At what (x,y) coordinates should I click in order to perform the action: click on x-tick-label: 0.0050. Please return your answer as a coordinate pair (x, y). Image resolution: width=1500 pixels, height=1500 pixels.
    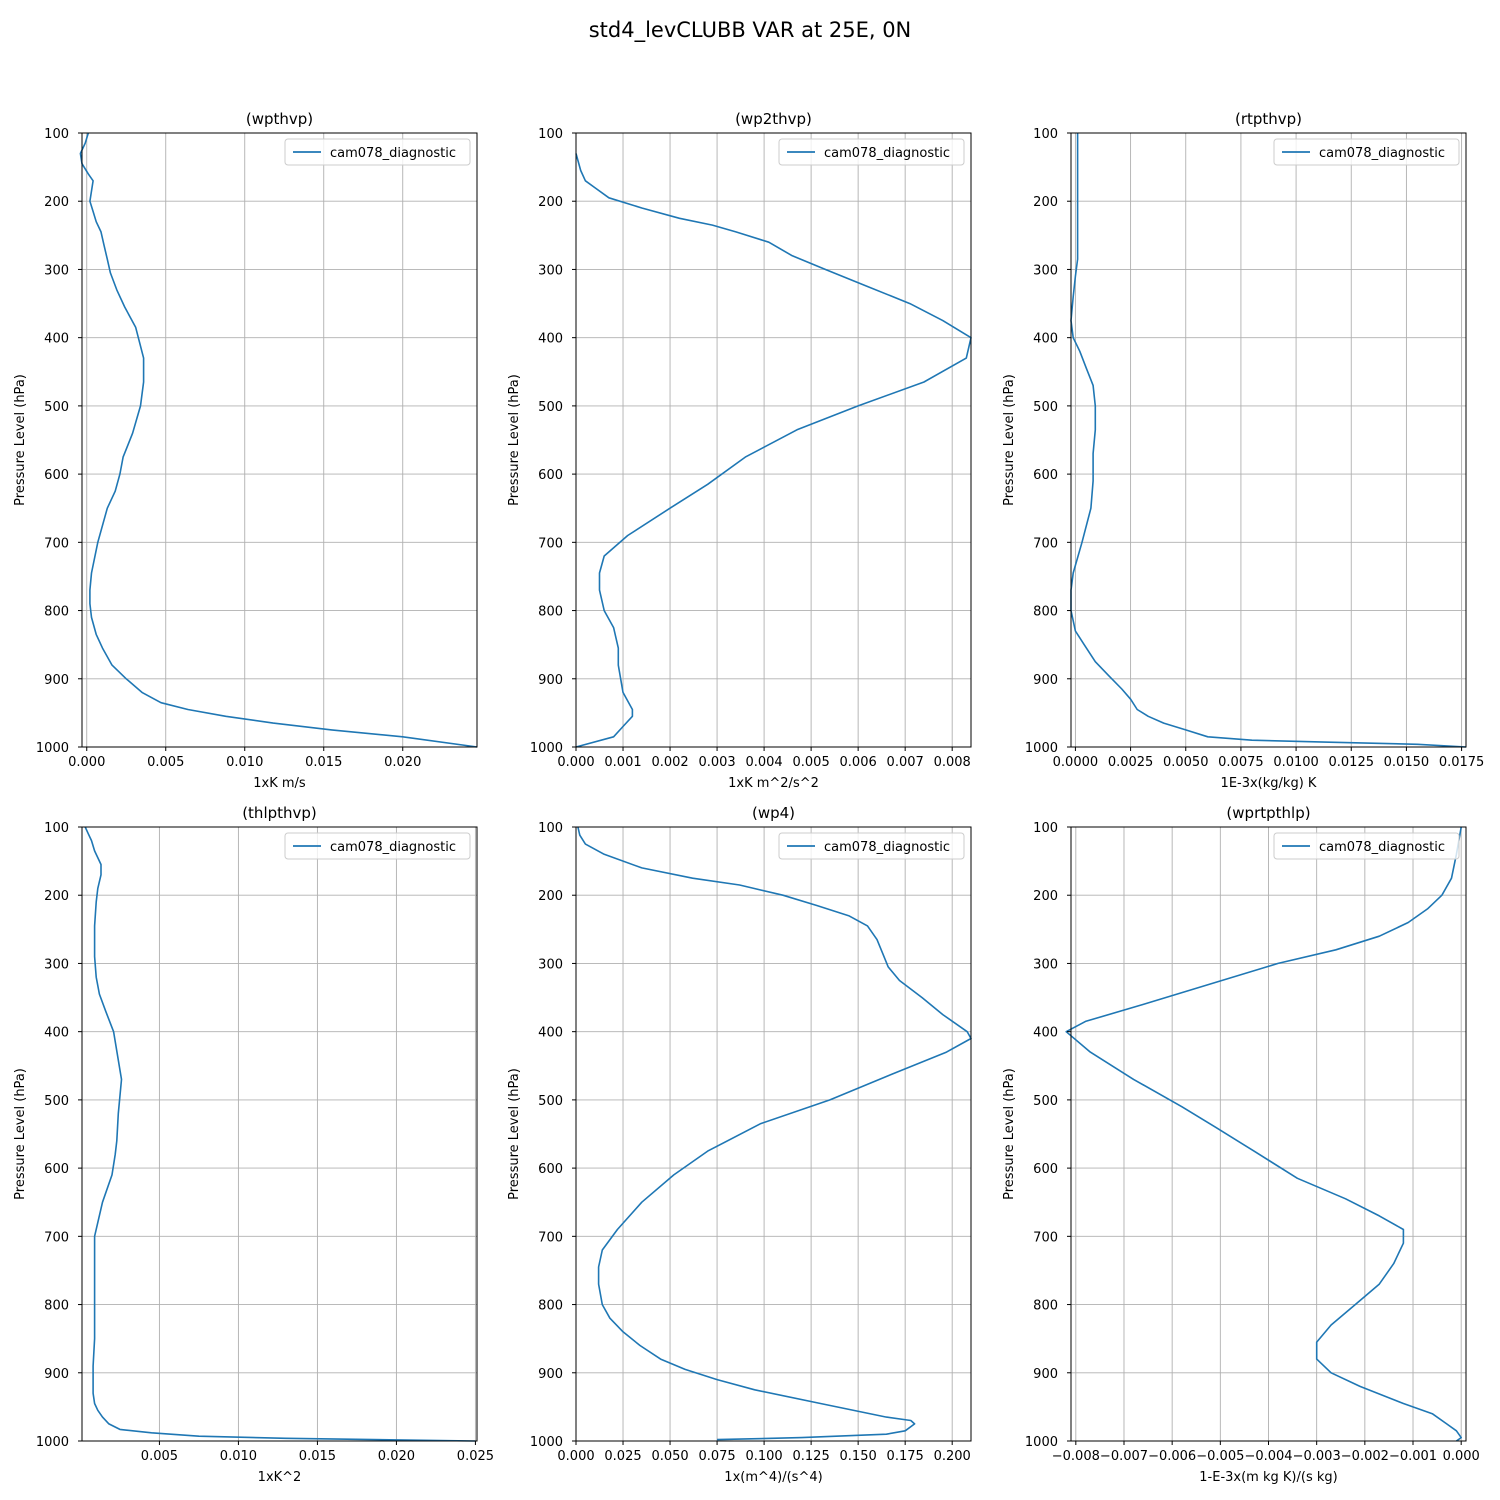
    Looking at the image, I should click on (1186, 762).